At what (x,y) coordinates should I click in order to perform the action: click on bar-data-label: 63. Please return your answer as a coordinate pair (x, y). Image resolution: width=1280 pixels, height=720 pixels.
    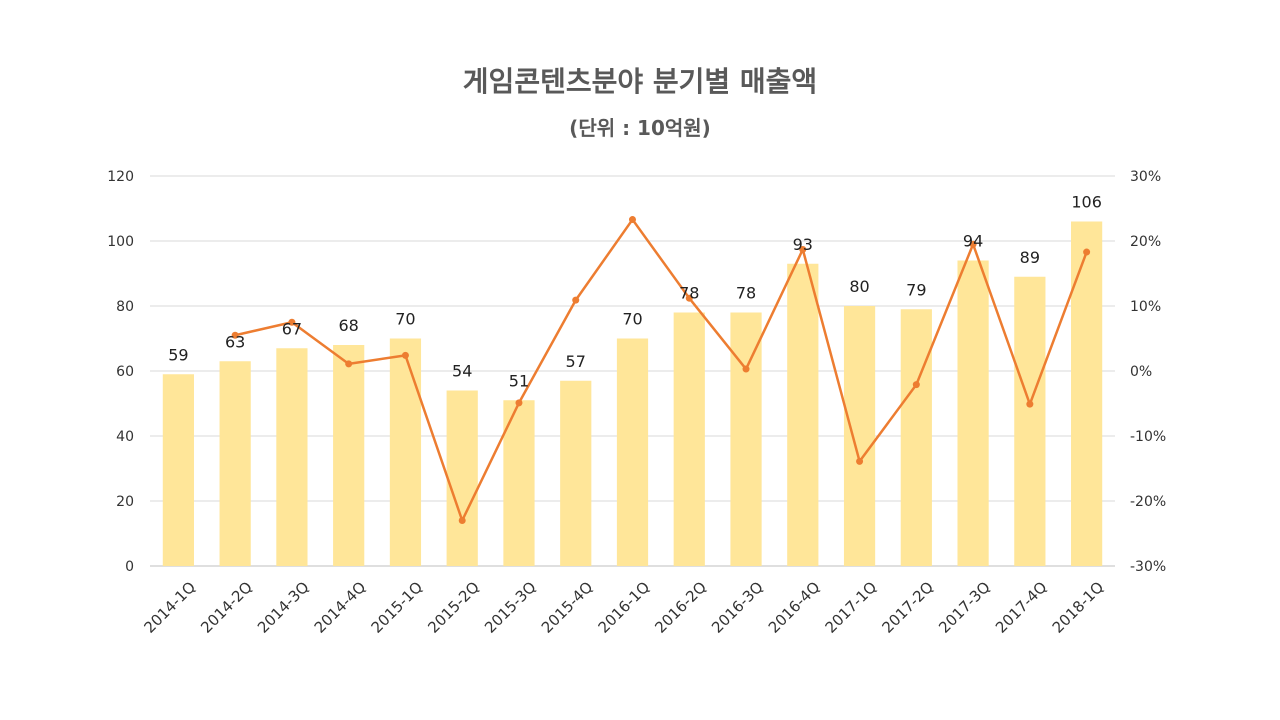
    Looking at the image, I should click on (235, 341).